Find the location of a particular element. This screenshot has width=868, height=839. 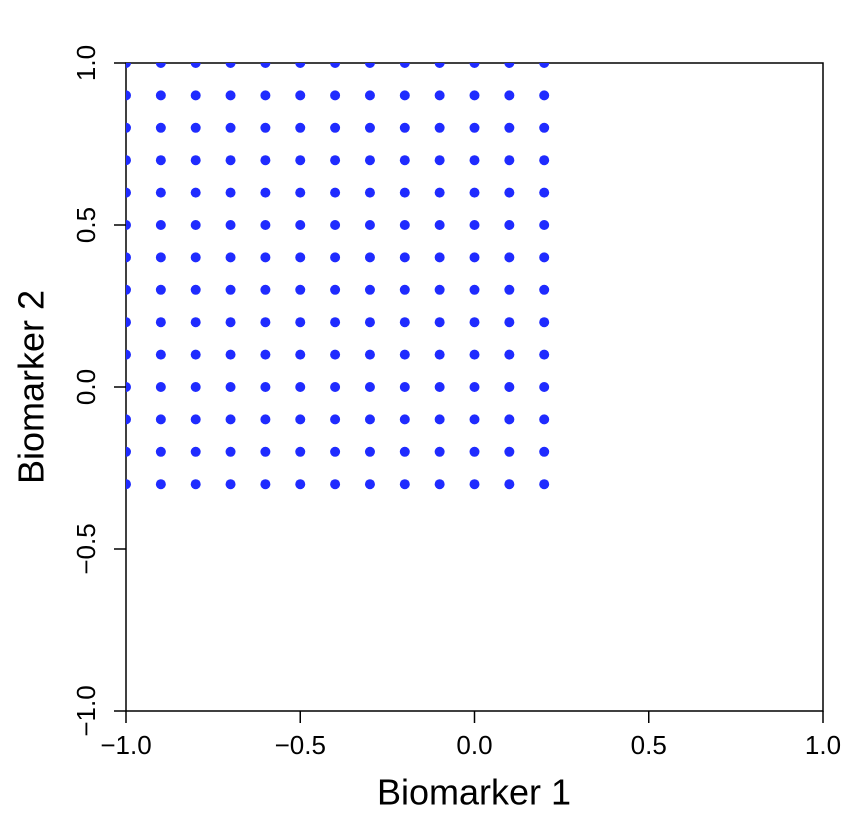

x-tick-label: −0.5 is located at coordinates (300, 745).